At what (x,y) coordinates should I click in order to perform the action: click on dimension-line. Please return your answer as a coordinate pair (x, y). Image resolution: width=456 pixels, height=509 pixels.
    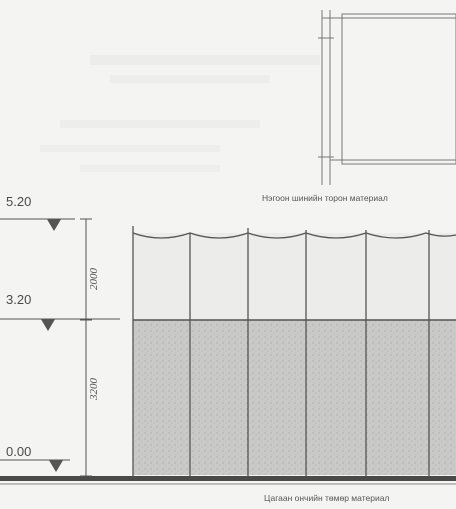
    Looking at the image, I should click on (86, 347).